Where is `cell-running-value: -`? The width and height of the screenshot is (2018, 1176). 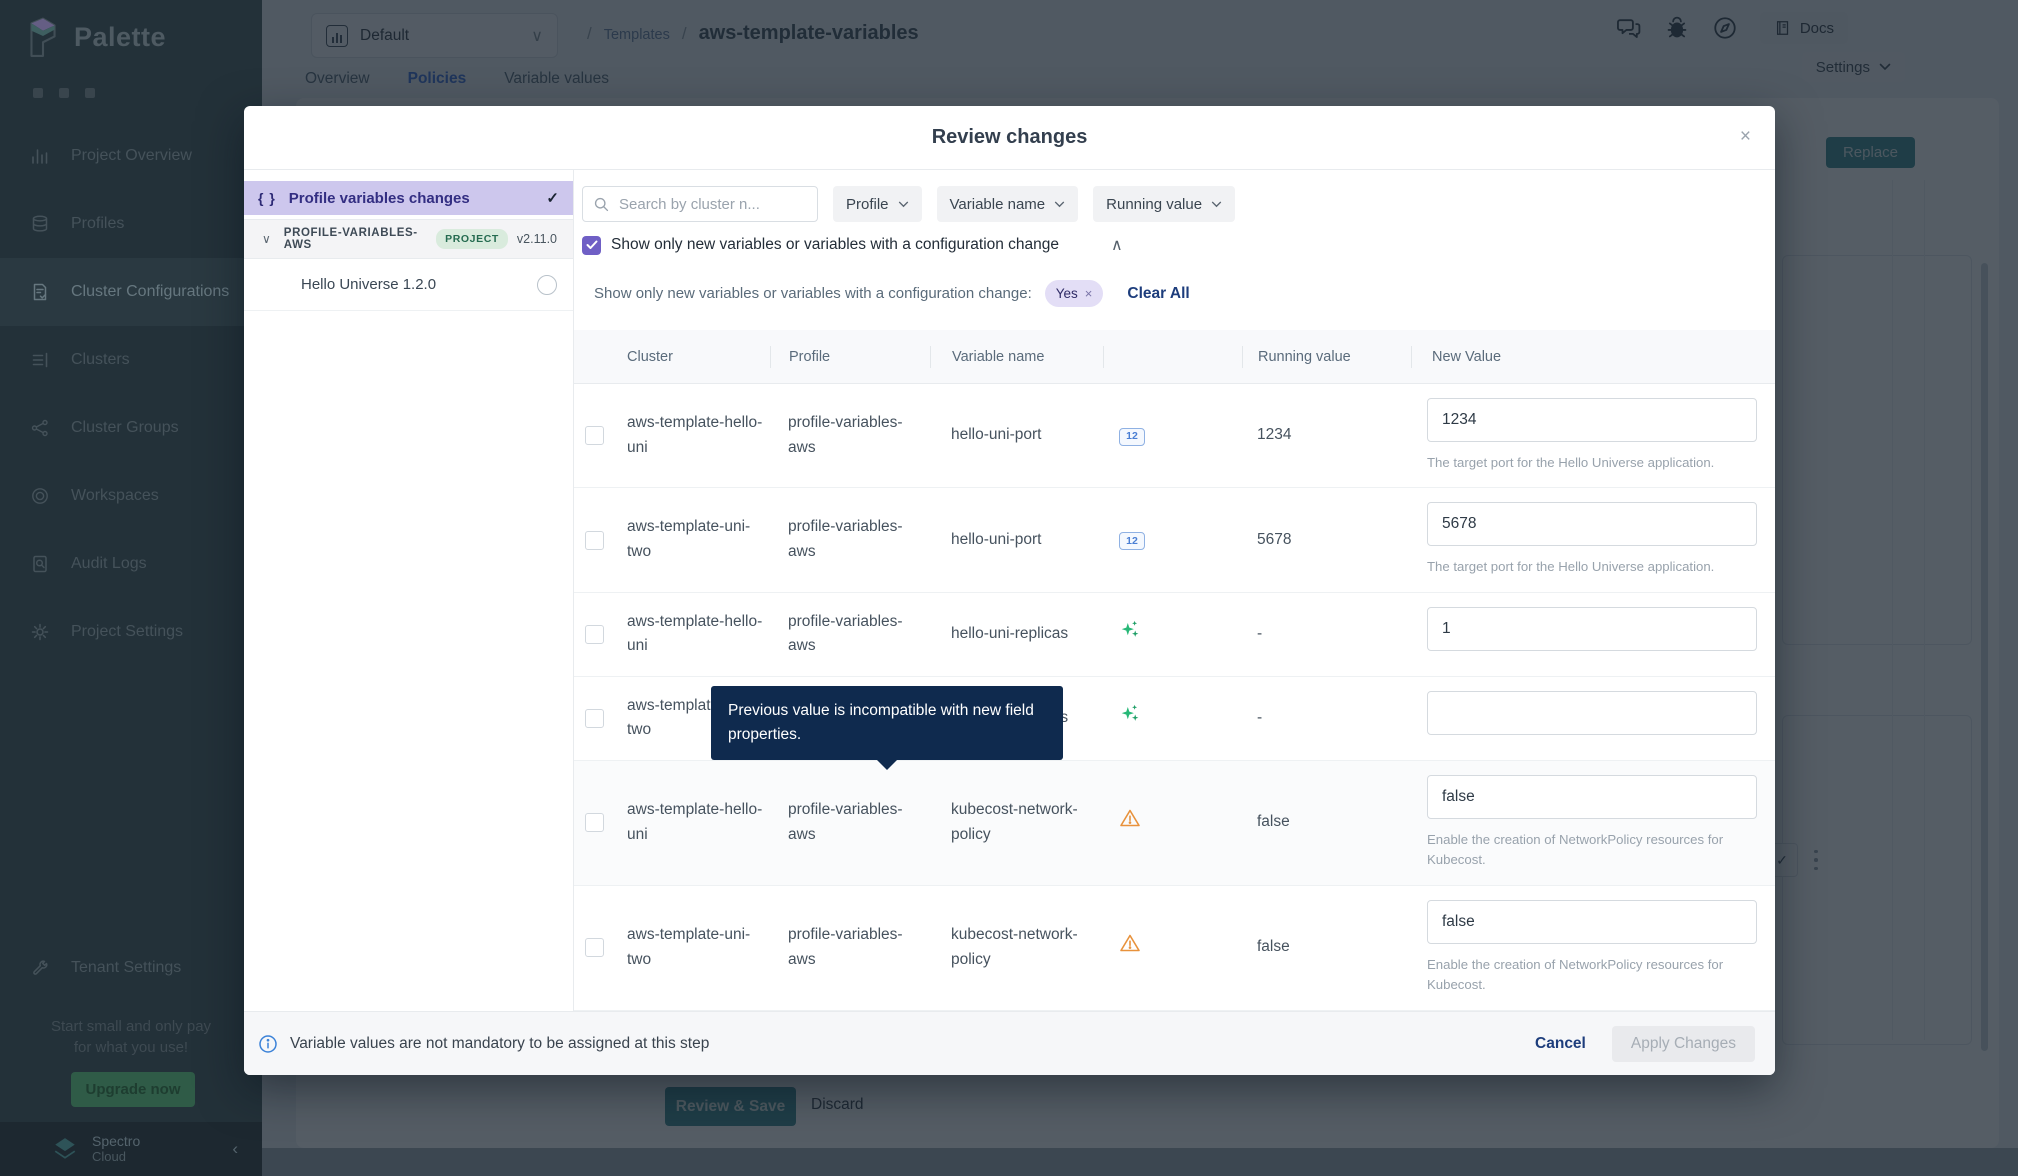 cell-running-value: - is located at coordinates (1260, 717).